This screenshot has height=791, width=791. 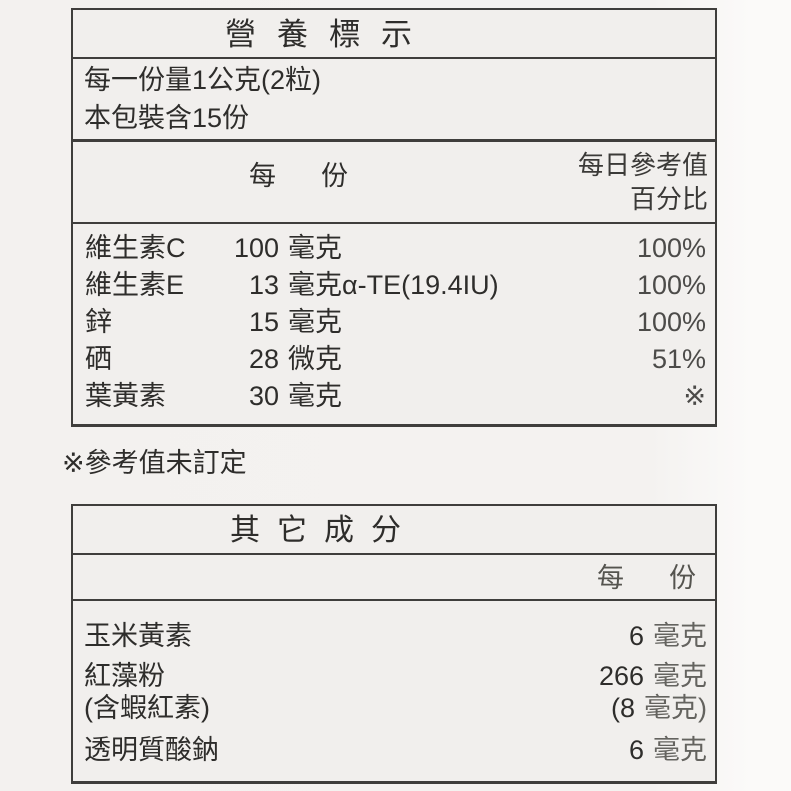 I want to click on servings-per-package-line: 本包裝含15份, so click(x=167, y=118).